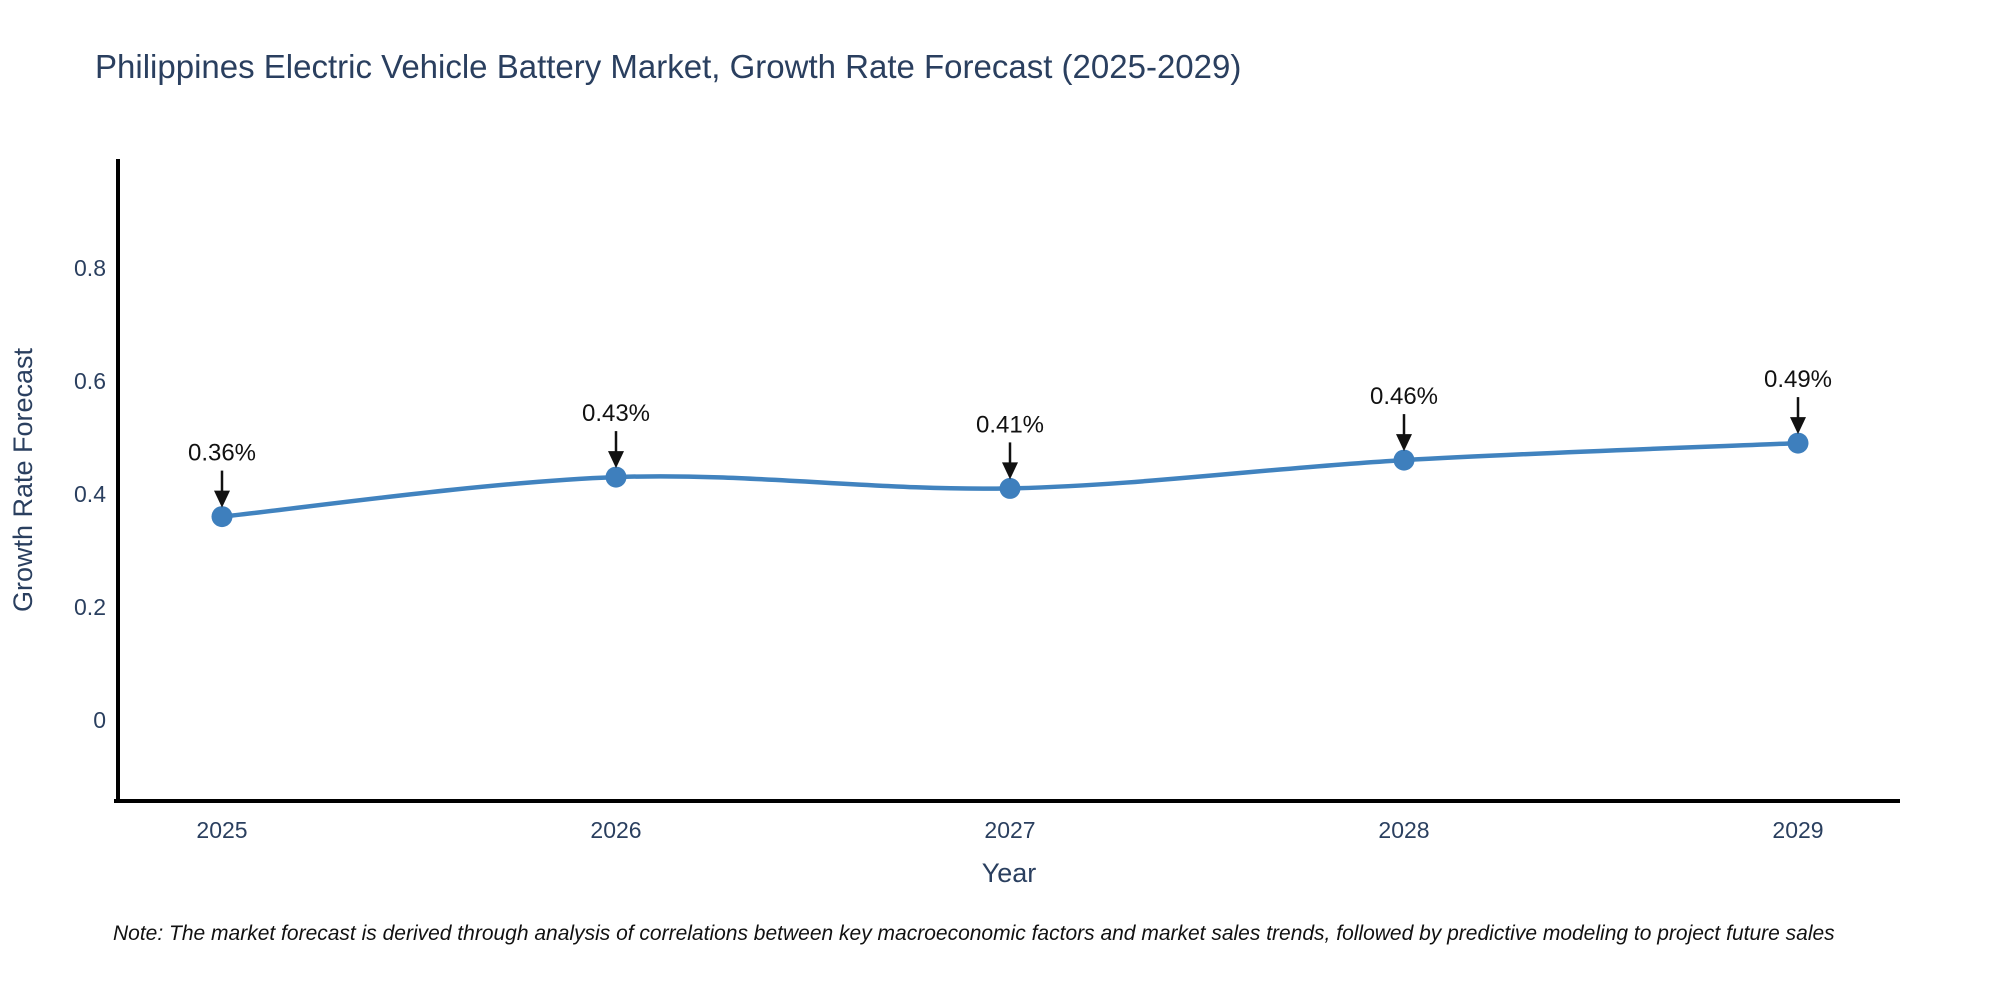 The width and height of the screenshot is (2000, 1000). Describe the element at coordinates (90, 494) in the screenshot. I see `y-tick-label: 0.4` at that location.